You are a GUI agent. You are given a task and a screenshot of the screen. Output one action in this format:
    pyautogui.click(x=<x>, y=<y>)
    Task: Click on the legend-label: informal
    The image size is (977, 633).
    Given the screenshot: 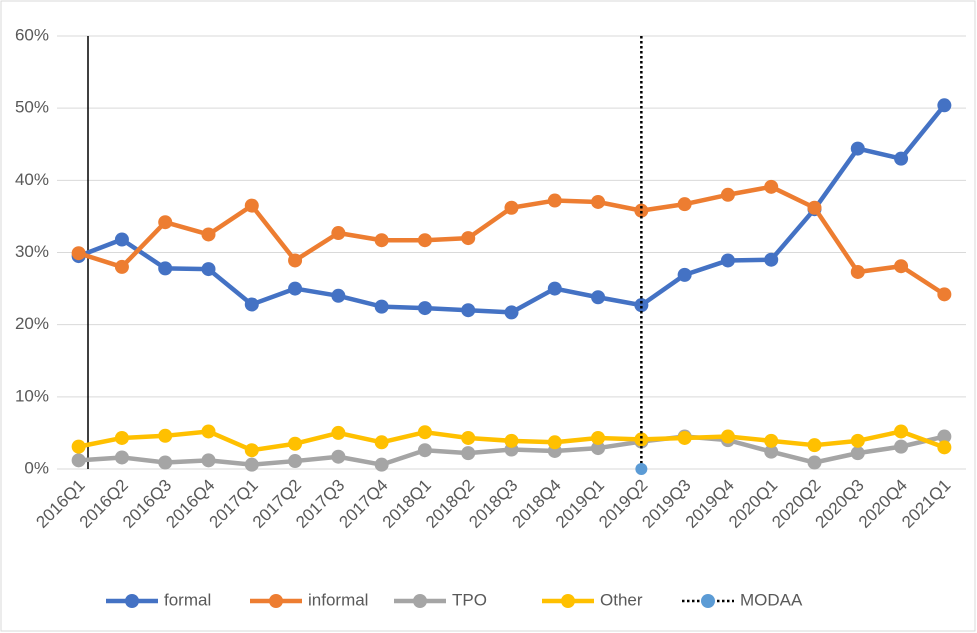 What is the action you would take?
    pyautogui.click(x=338, y=599)
    